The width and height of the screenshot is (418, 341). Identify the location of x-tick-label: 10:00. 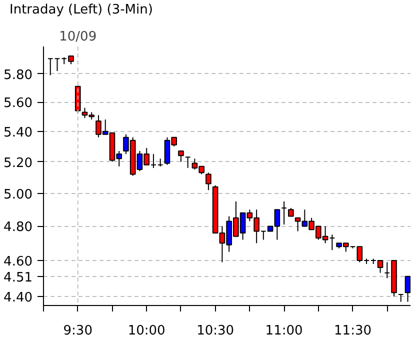
(147, 331).